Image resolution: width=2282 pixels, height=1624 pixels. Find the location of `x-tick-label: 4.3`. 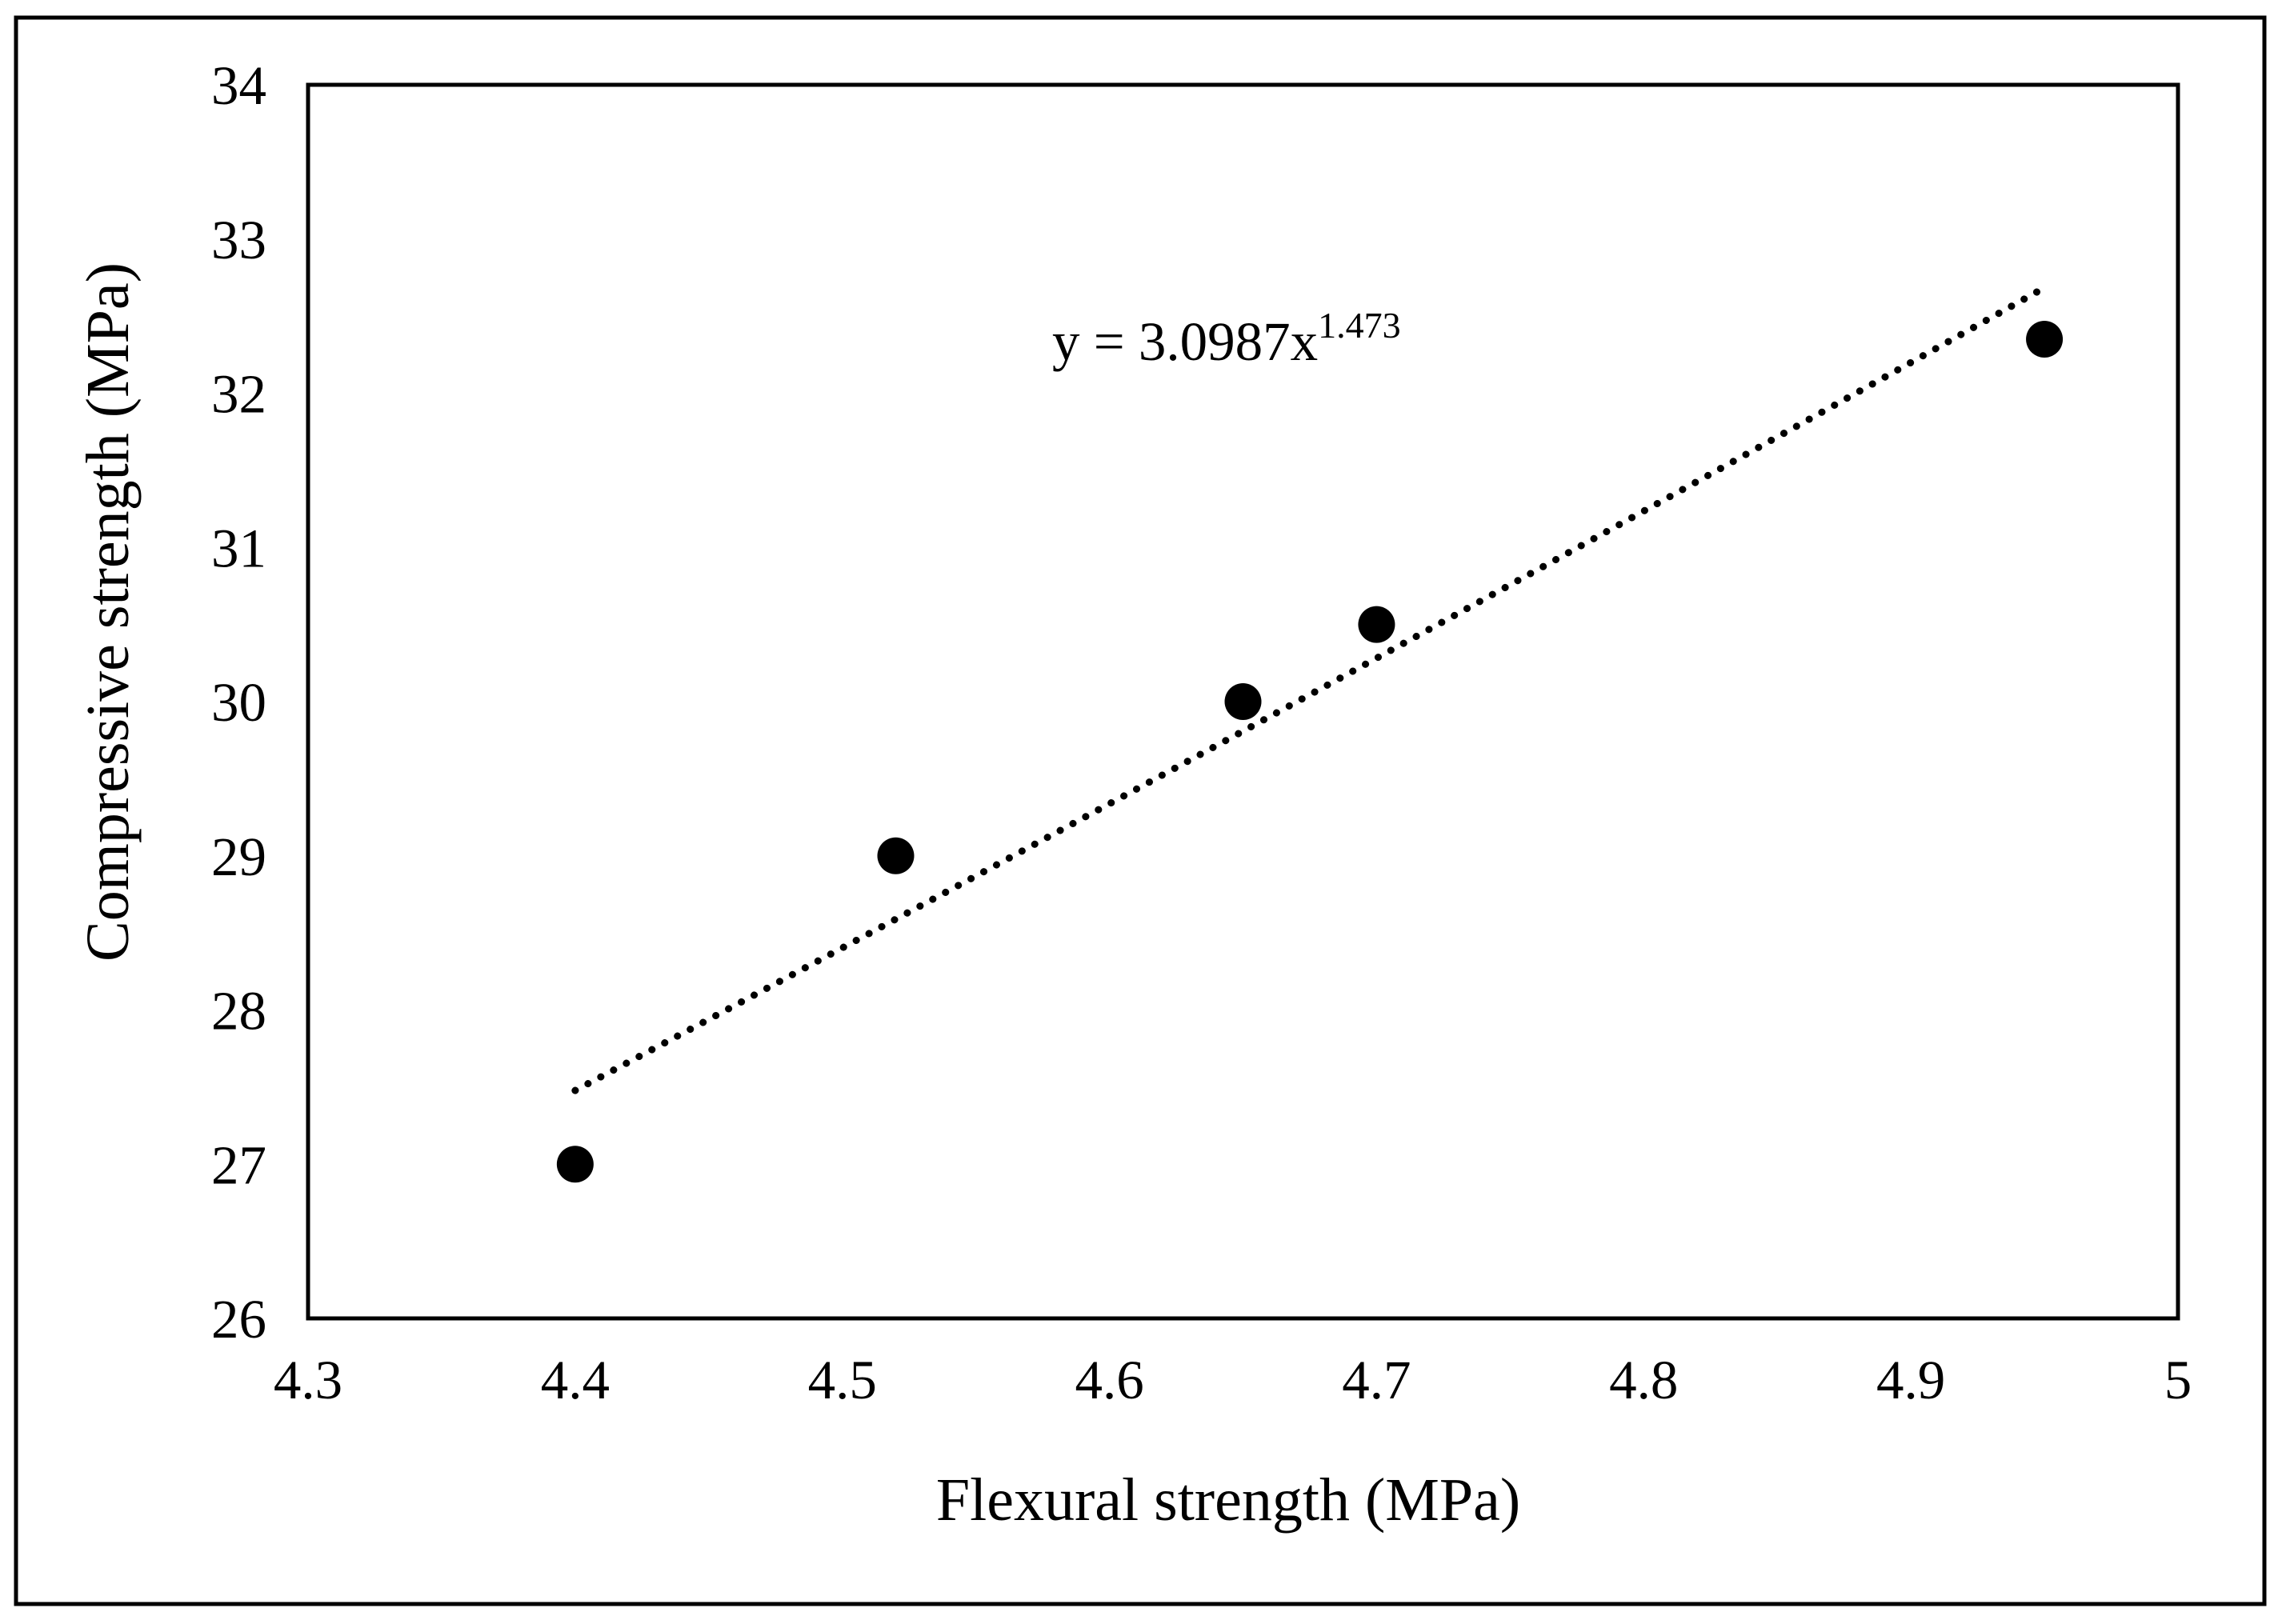

x-tick-label: 4.3 is located at coordinates (308, 1380).